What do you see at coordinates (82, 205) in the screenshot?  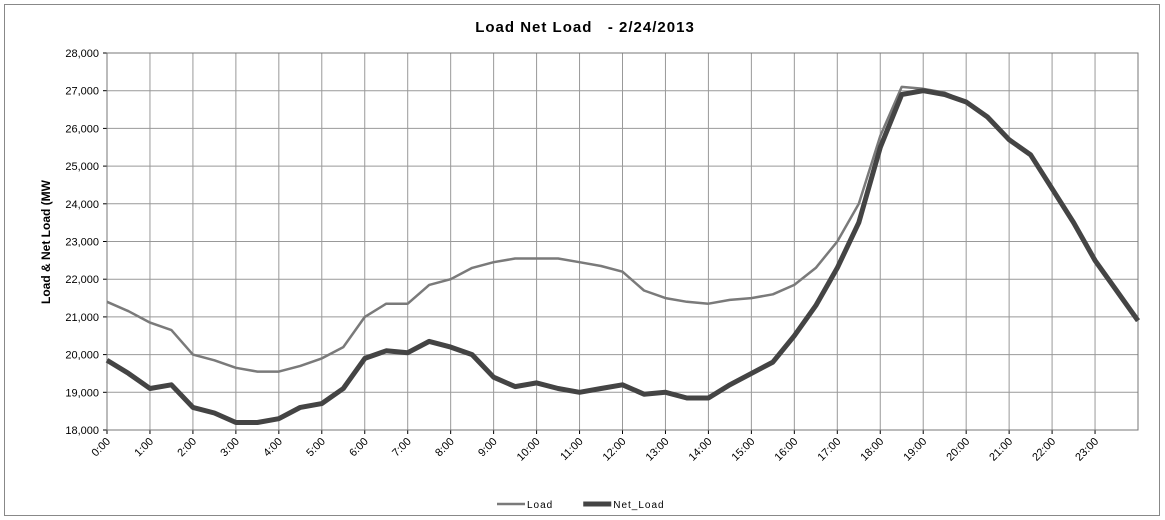 I see `y-tick-label: 24,000` at bounding box center [82, 205].